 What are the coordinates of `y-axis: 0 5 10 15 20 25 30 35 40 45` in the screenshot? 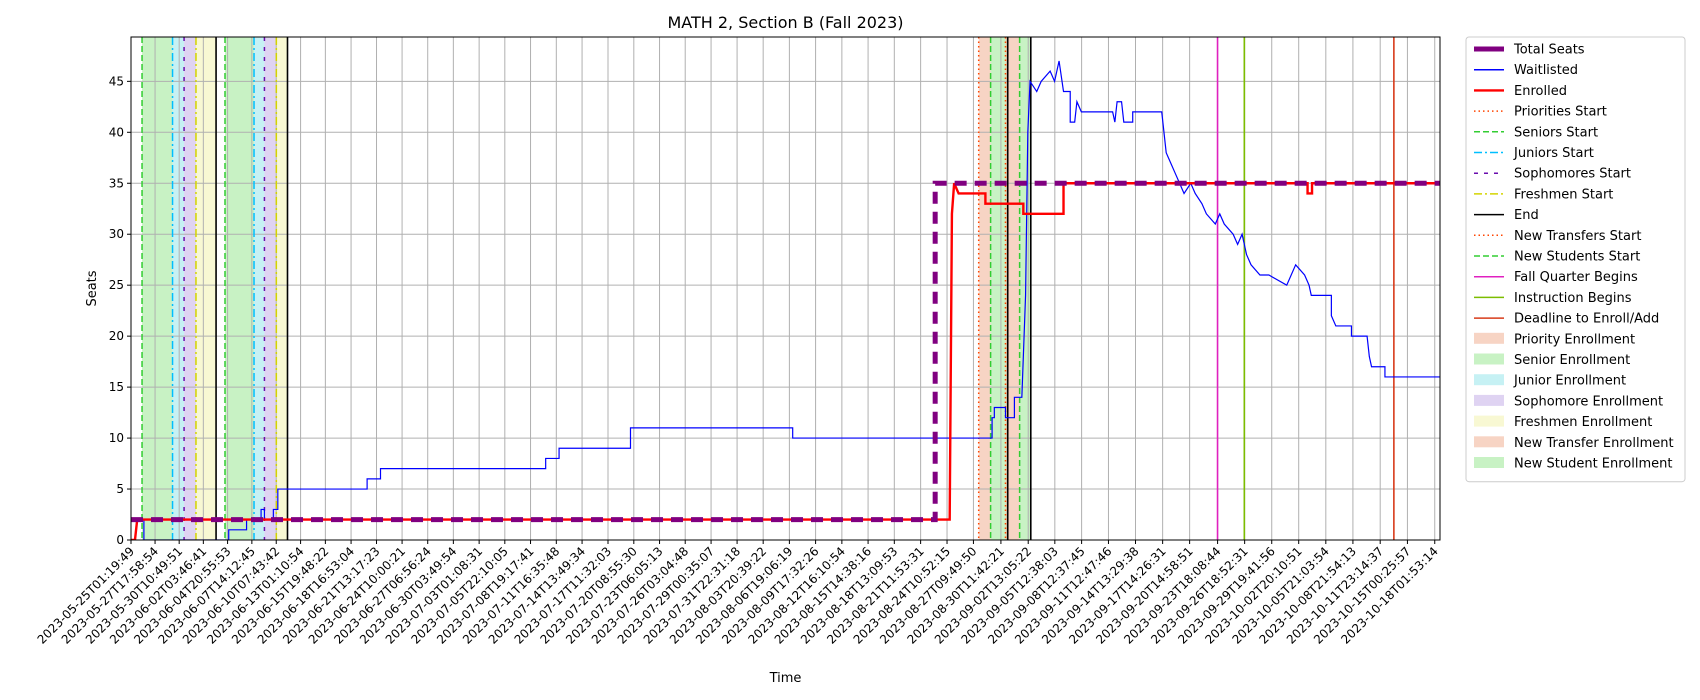 It's located at (120, 310).